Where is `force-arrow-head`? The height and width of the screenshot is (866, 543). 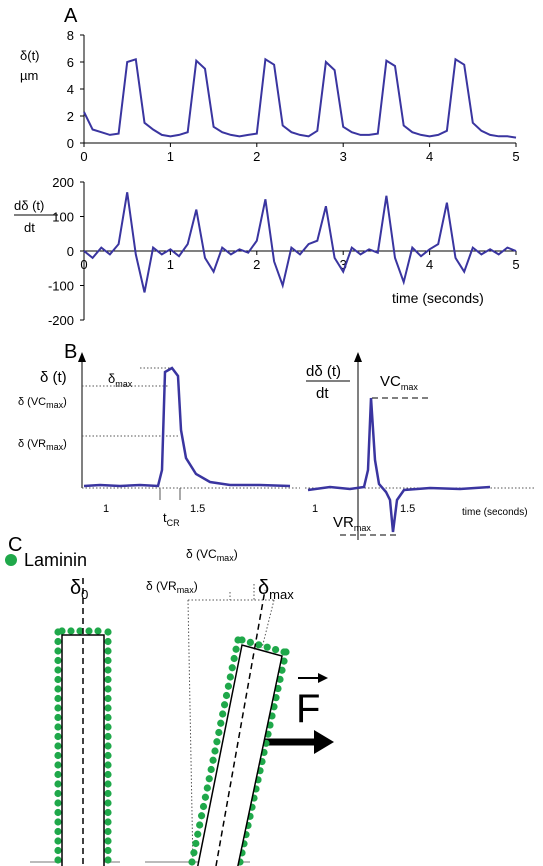
force-arrow-head is located at coordinates (324, 742).